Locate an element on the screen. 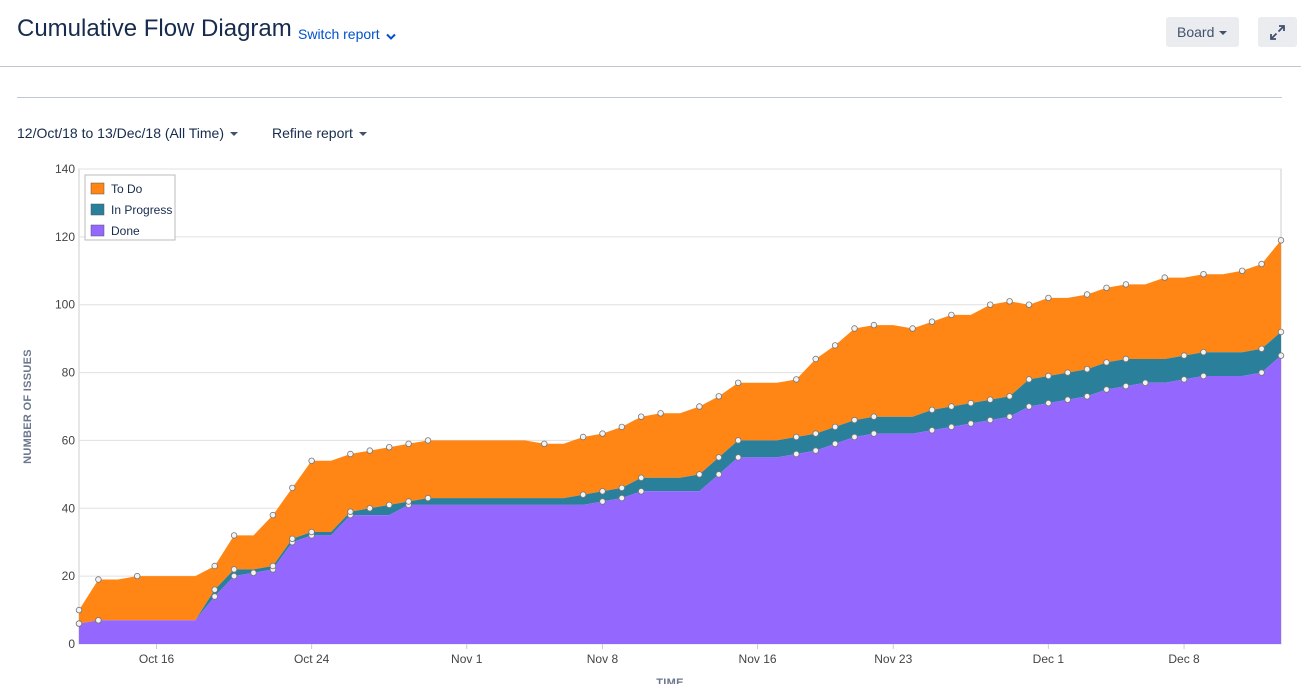  date-range-dropdown: 12/Oct/18 to 13/Dec/18 (All Time) is located at coordinates (127, 133).